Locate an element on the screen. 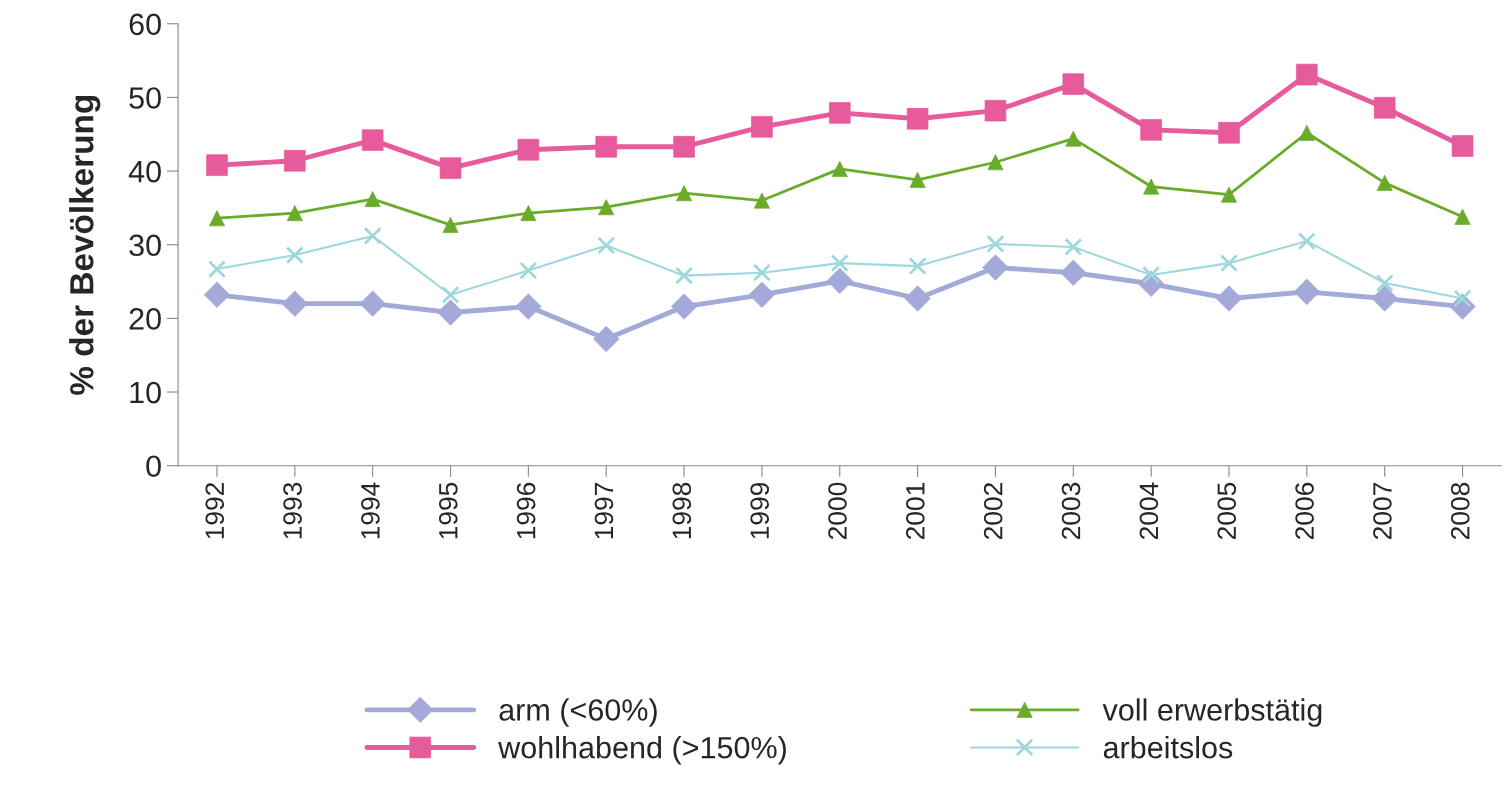 The width and height of the screenshot is (1509, 792). y-tick-label: 10 is located at coordinates (145, 392).